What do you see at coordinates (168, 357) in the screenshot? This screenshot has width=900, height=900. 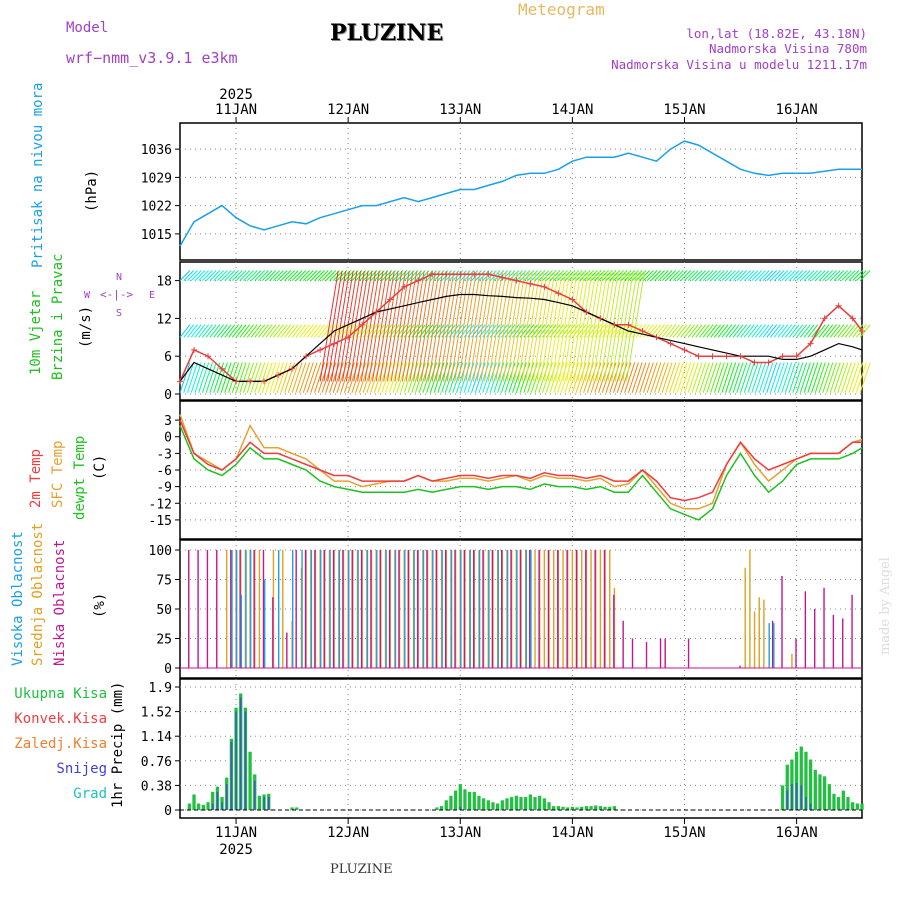 I see `y-tick-label: 6` at bounding box center [168, 357].